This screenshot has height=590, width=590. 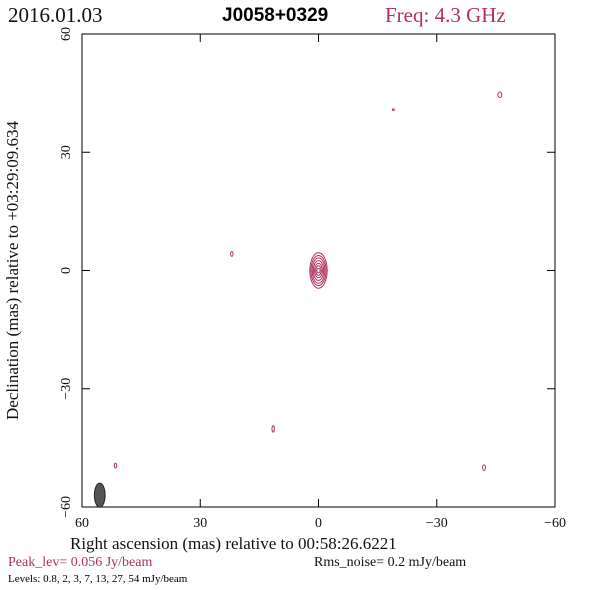 What do you see at coordinates (66, 270) in the screenshot?
I see `y-tick-label: 0` at bounding box center [66, 270].